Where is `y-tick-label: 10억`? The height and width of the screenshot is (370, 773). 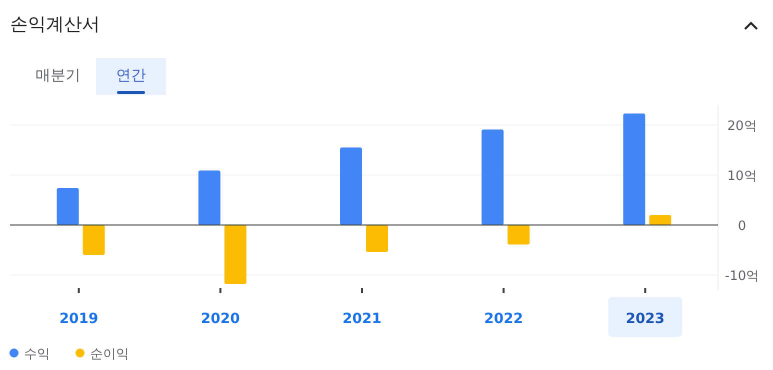 y-tick-label: 10억 is located at coordinates (742, 176).